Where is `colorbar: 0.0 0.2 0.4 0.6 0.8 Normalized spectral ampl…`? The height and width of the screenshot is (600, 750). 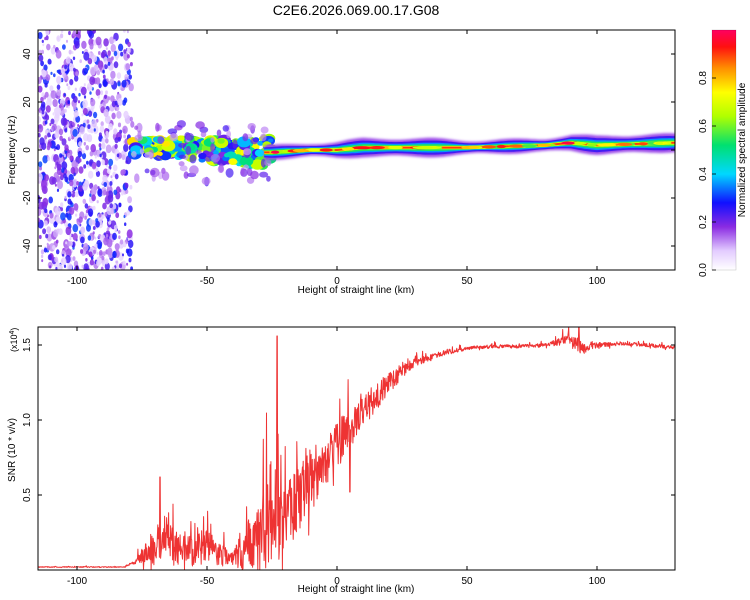 colorbar: 0.0 0.2 0.4 0.6 0.8 Normalized spectral ampl… is located at coordinates (723, 153).